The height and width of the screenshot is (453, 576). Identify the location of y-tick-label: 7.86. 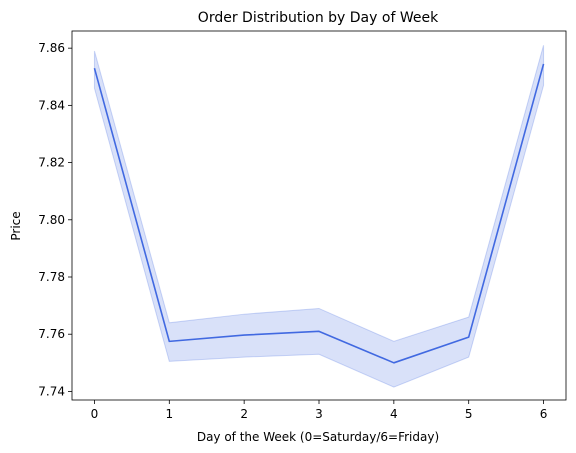
(51, 48).